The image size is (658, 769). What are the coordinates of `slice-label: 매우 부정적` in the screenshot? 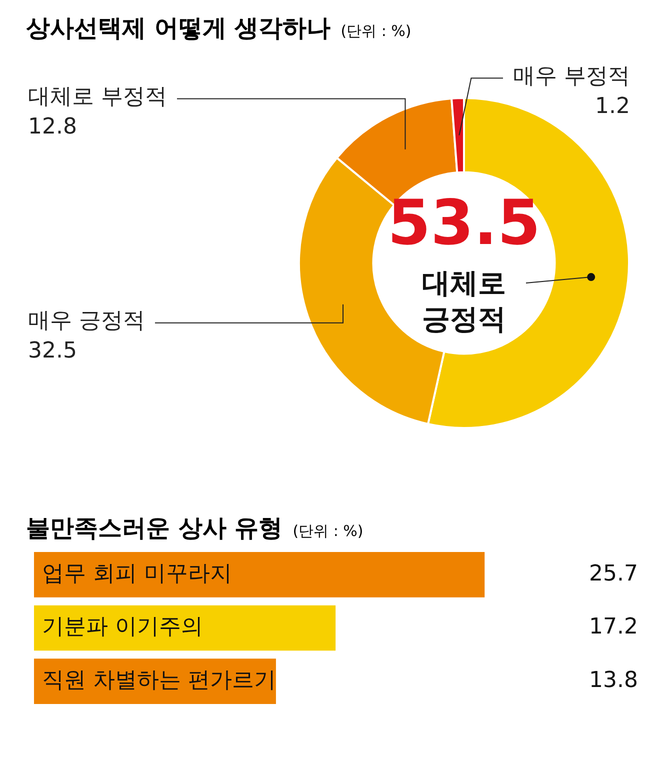 It's located at (571, 76).